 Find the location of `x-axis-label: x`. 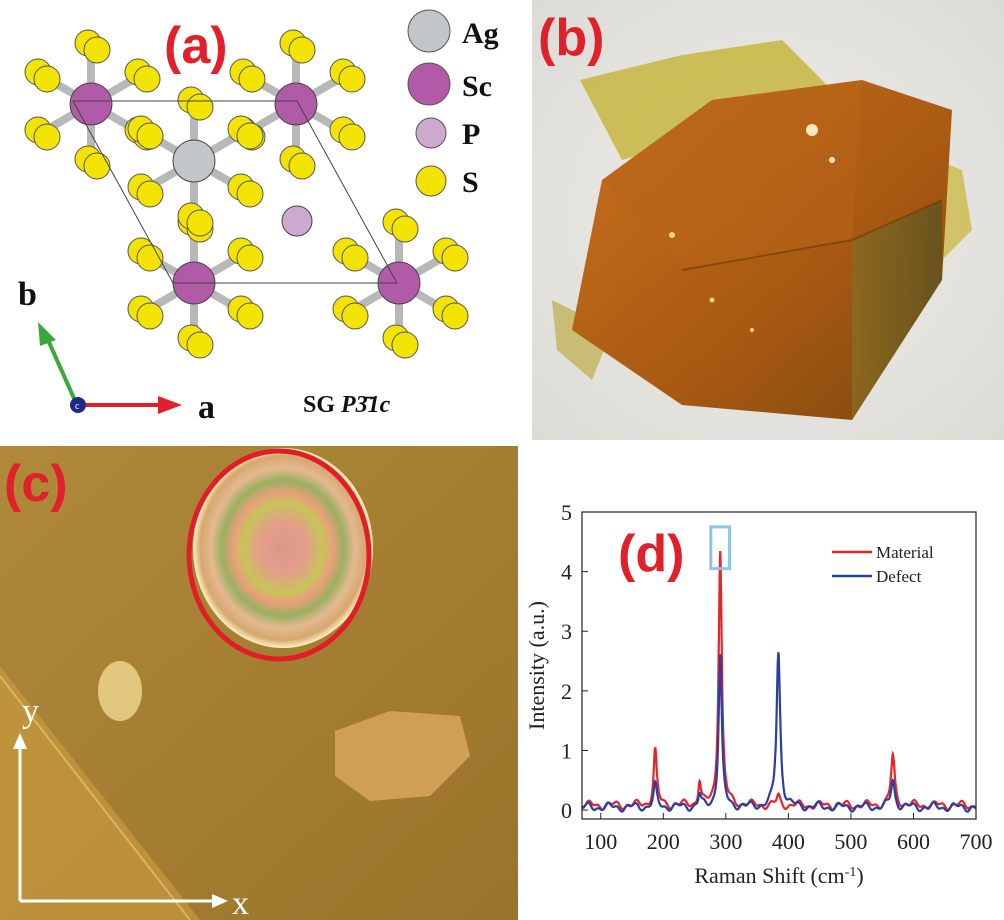

x-axis-label: x is located at coordinates (240, 902).